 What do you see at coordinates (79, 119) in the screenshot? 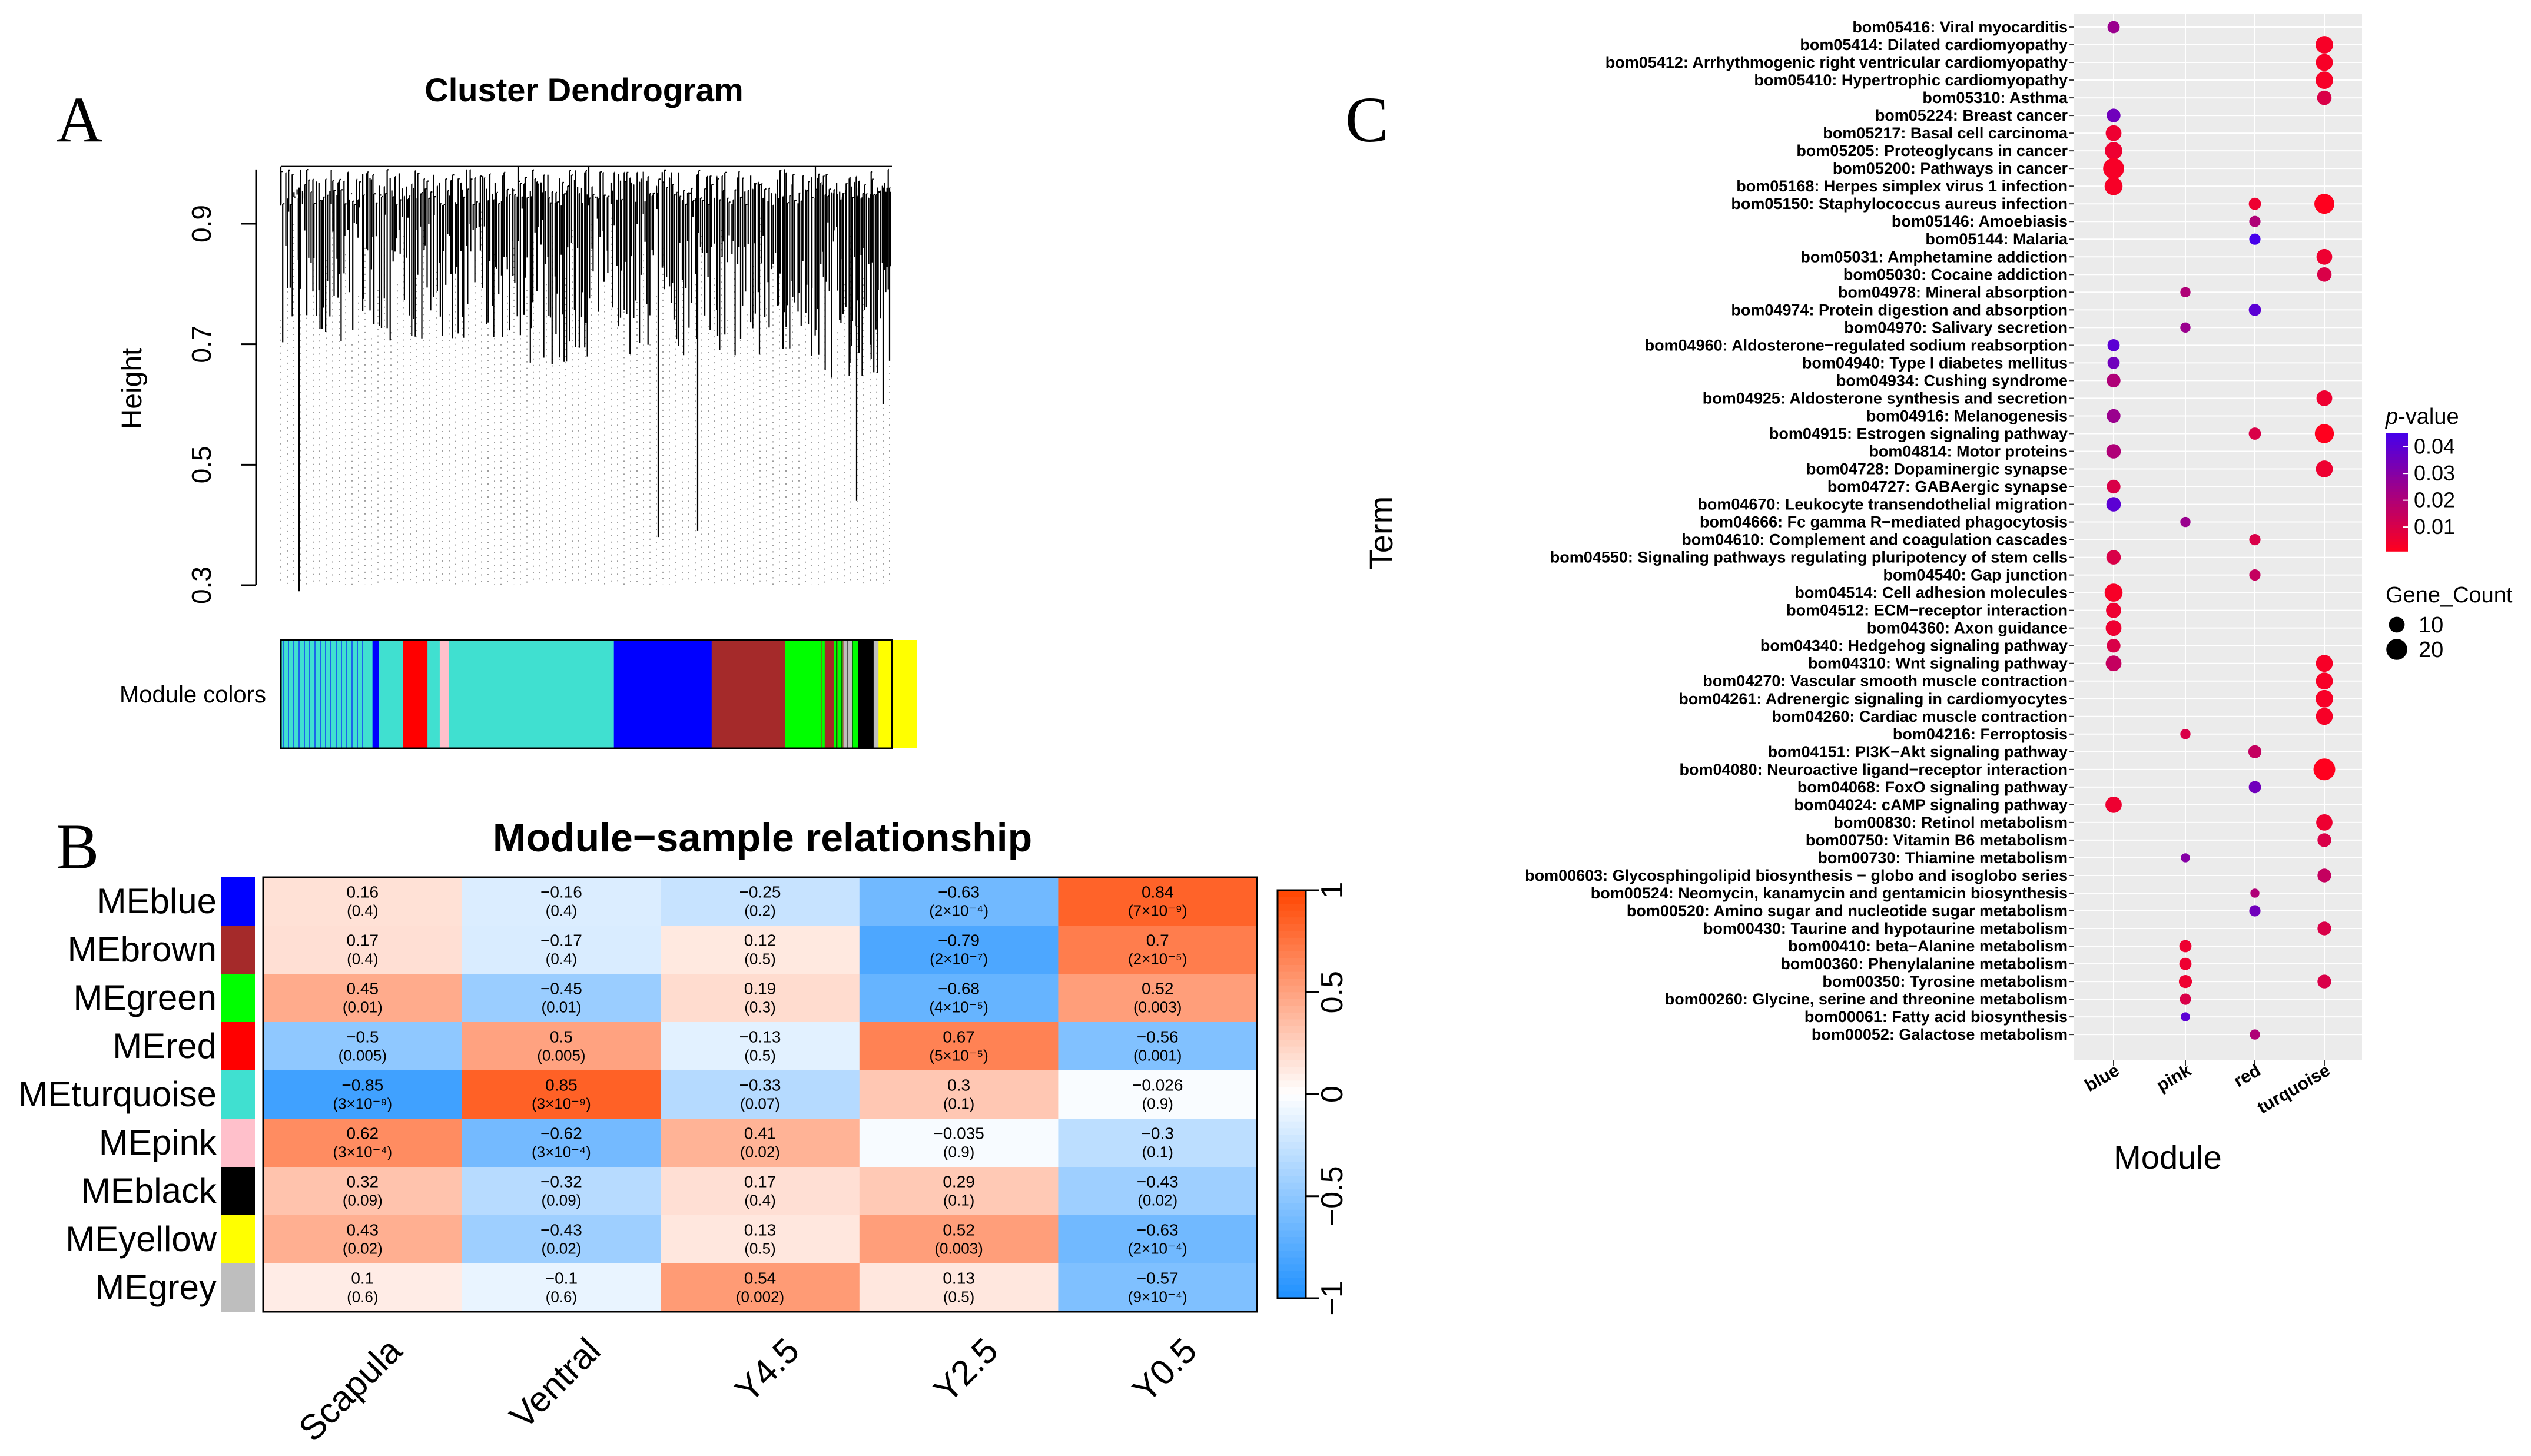
I see `panel-letter-a: A` at bounding box center [79, 119].